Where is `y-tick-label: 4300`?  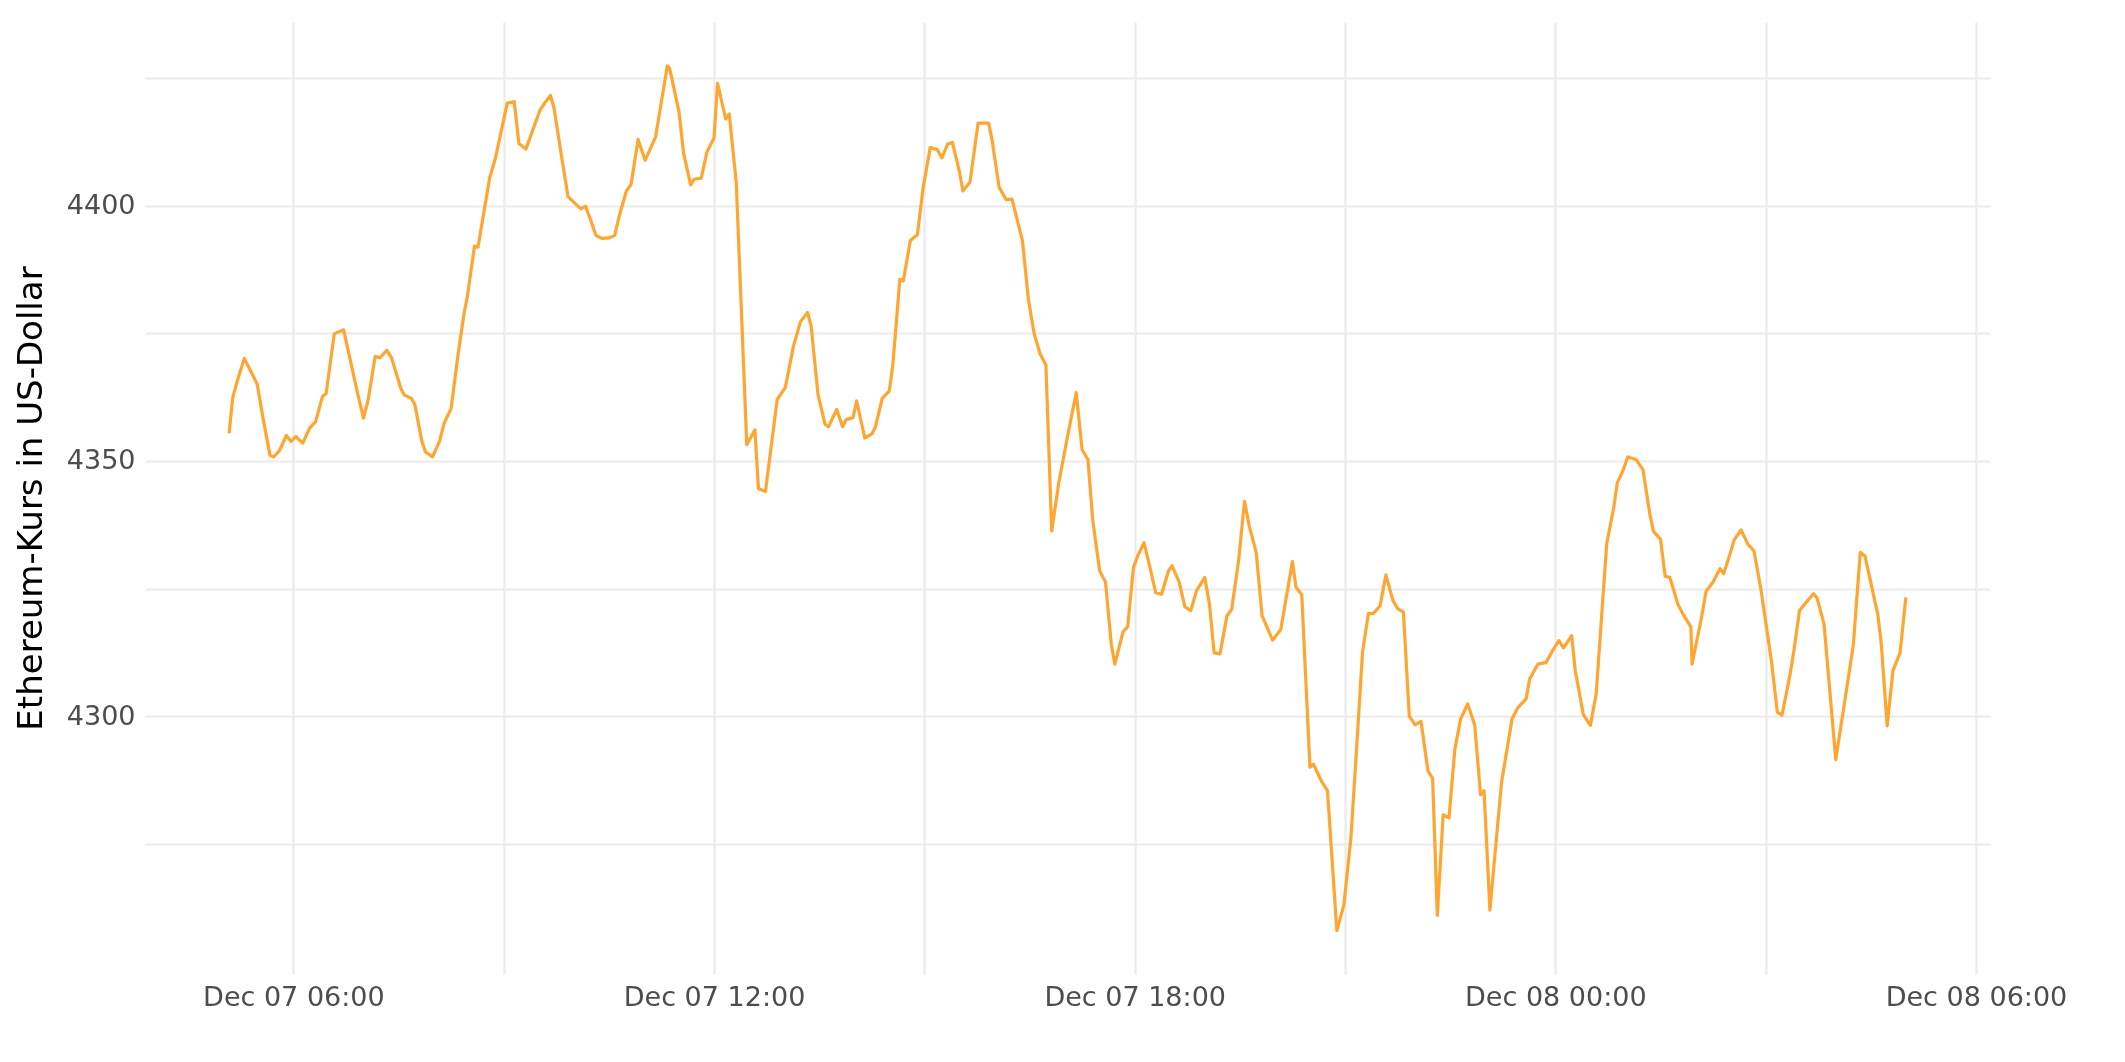 y-tick-label: 4300 is located at coordinates (101, 715).